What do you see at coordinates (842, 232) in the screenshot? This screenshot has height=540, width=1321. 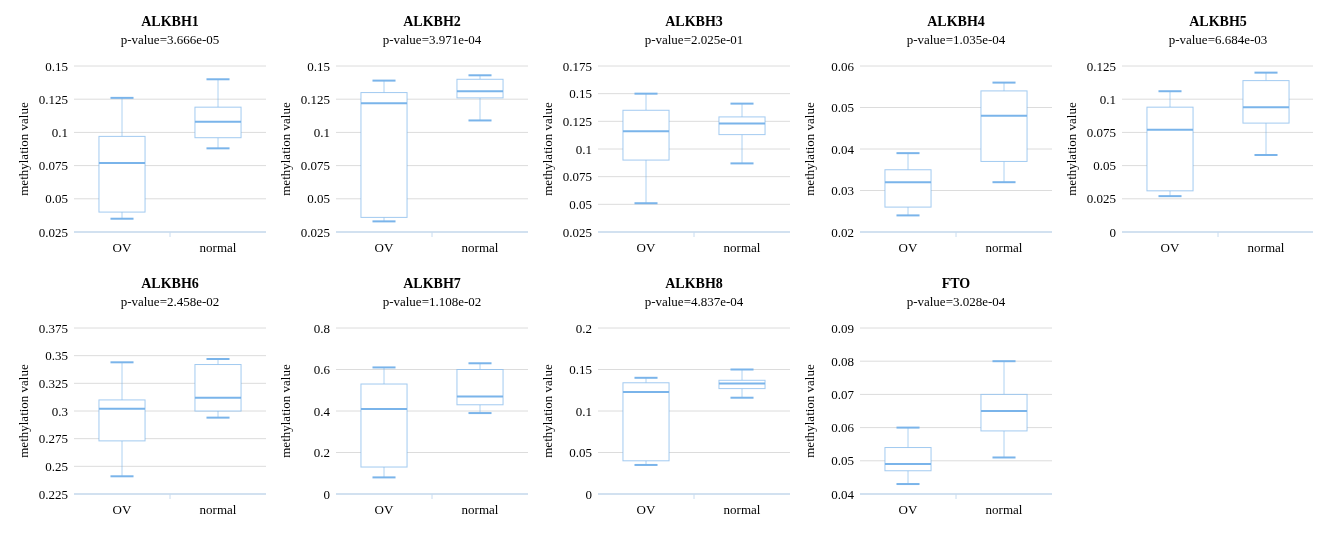 I see `y-tick-label: 0.02` at bounding box center [842, 232].